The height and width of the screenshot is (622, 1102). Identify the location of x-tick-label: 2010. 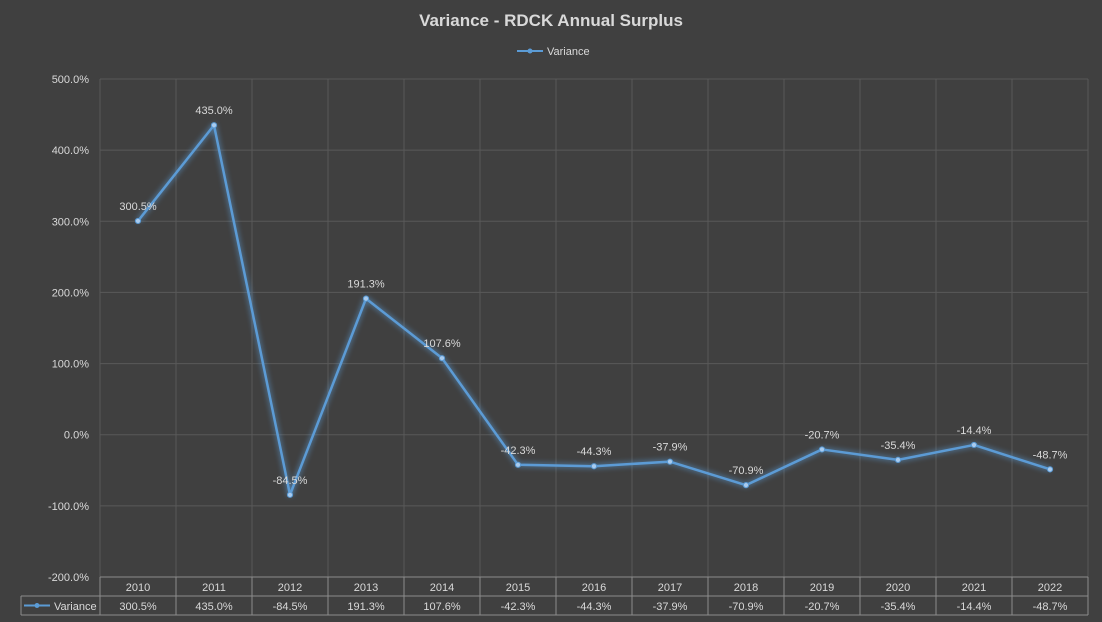
(138, 588).